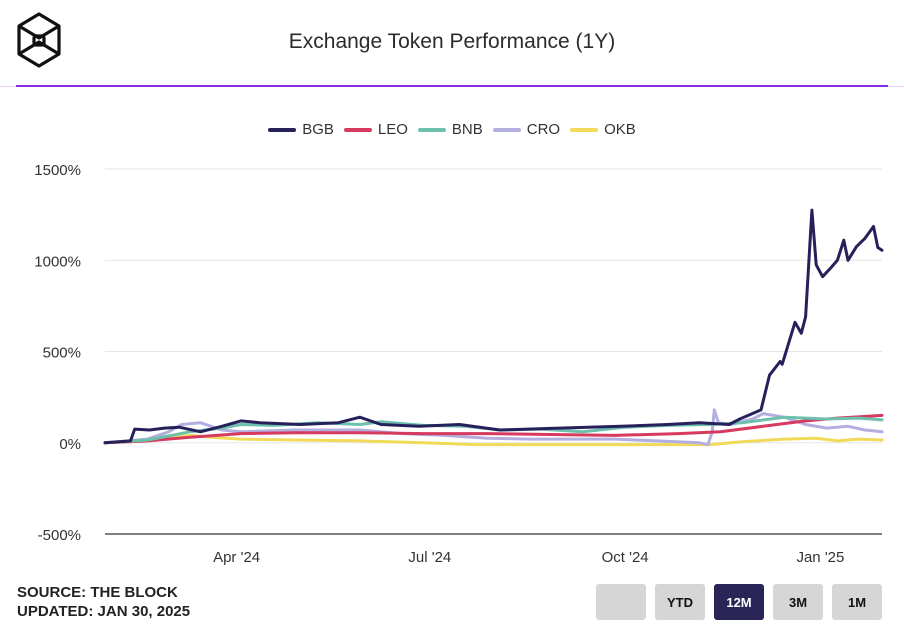  I want to click on the-block-logo-icon, so click(39, 40).